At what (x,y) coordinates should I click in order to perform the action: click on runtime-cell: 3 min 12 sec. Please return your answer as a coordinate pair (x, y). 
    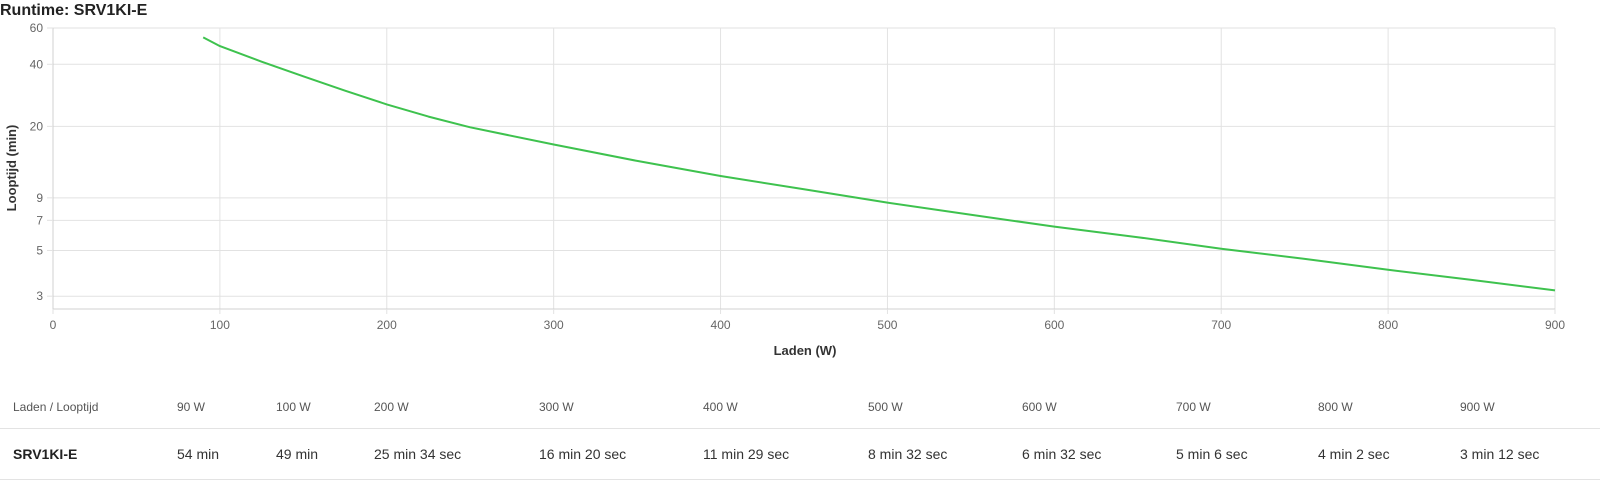
    Looking at the image, I should click on (1530, 454).